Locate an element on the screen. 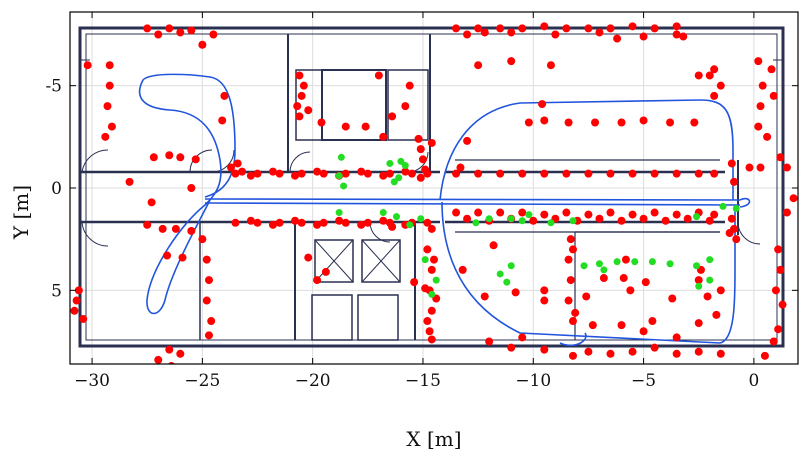 The height and width of the screenshot is (455, 808). trajectory-tail is located at coordinates (573, 339).